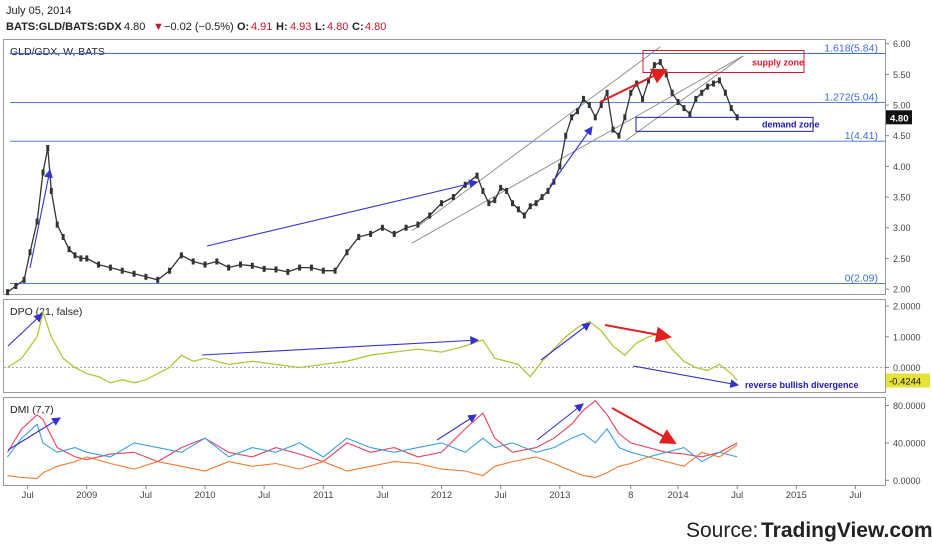 The image size is (932, 550). What do you see at coordinates (134, 27) in the screenshot?
I see `header-last: 4.80` at bounding box center [134, 27].